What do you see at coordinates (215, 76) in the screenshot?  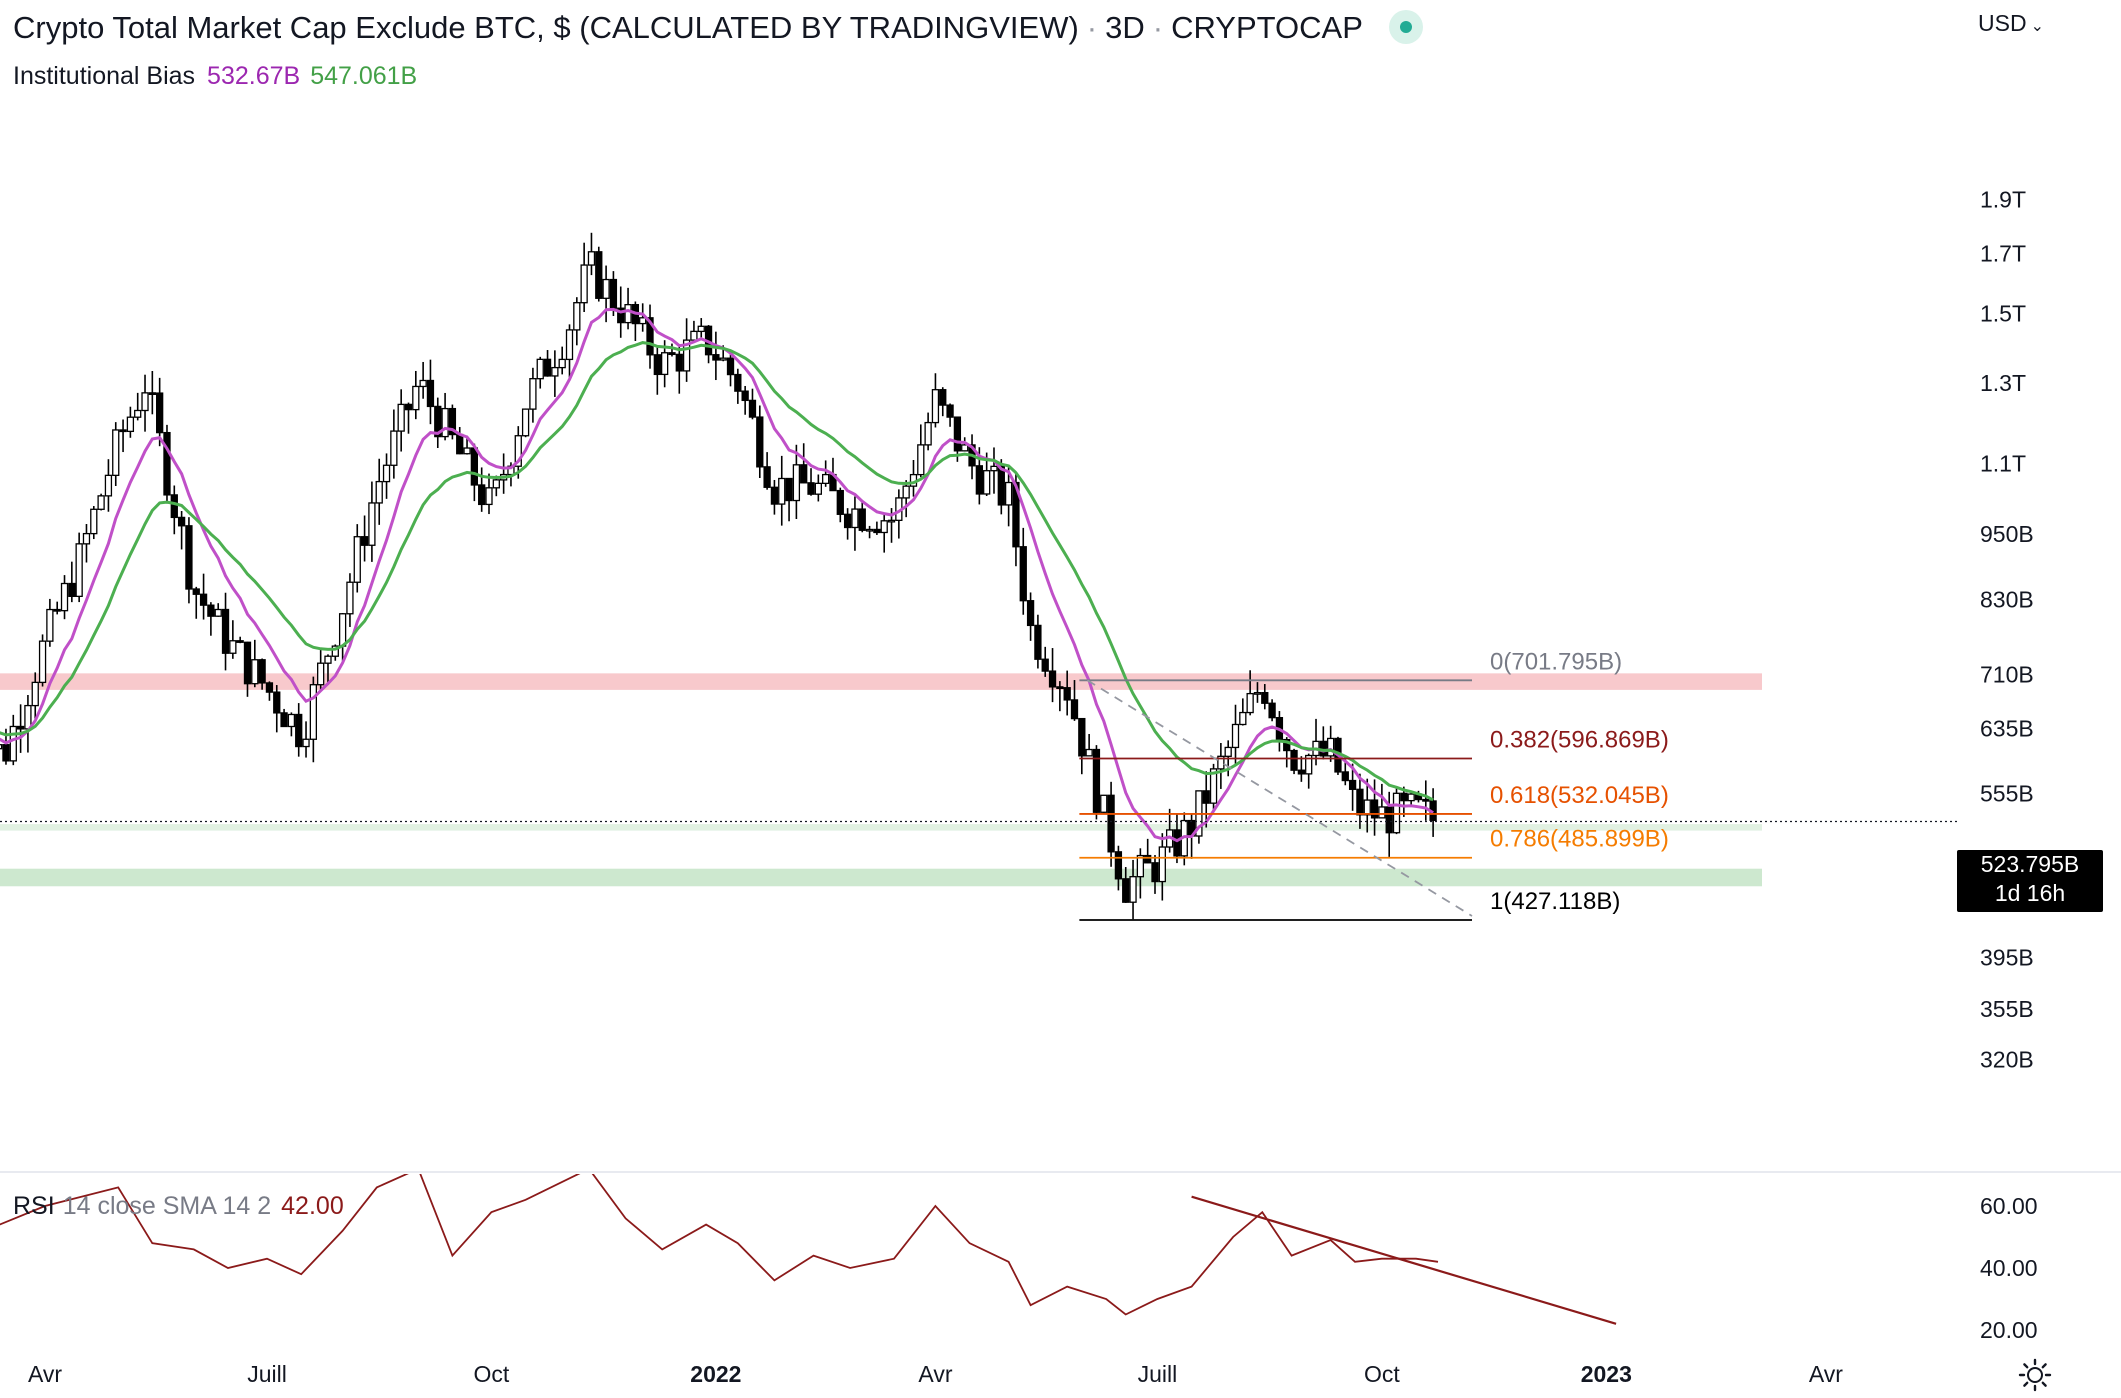 I see `indicator-legend: Institutional Bias 532.67B 547.061B` at bounding box center [215, 76].